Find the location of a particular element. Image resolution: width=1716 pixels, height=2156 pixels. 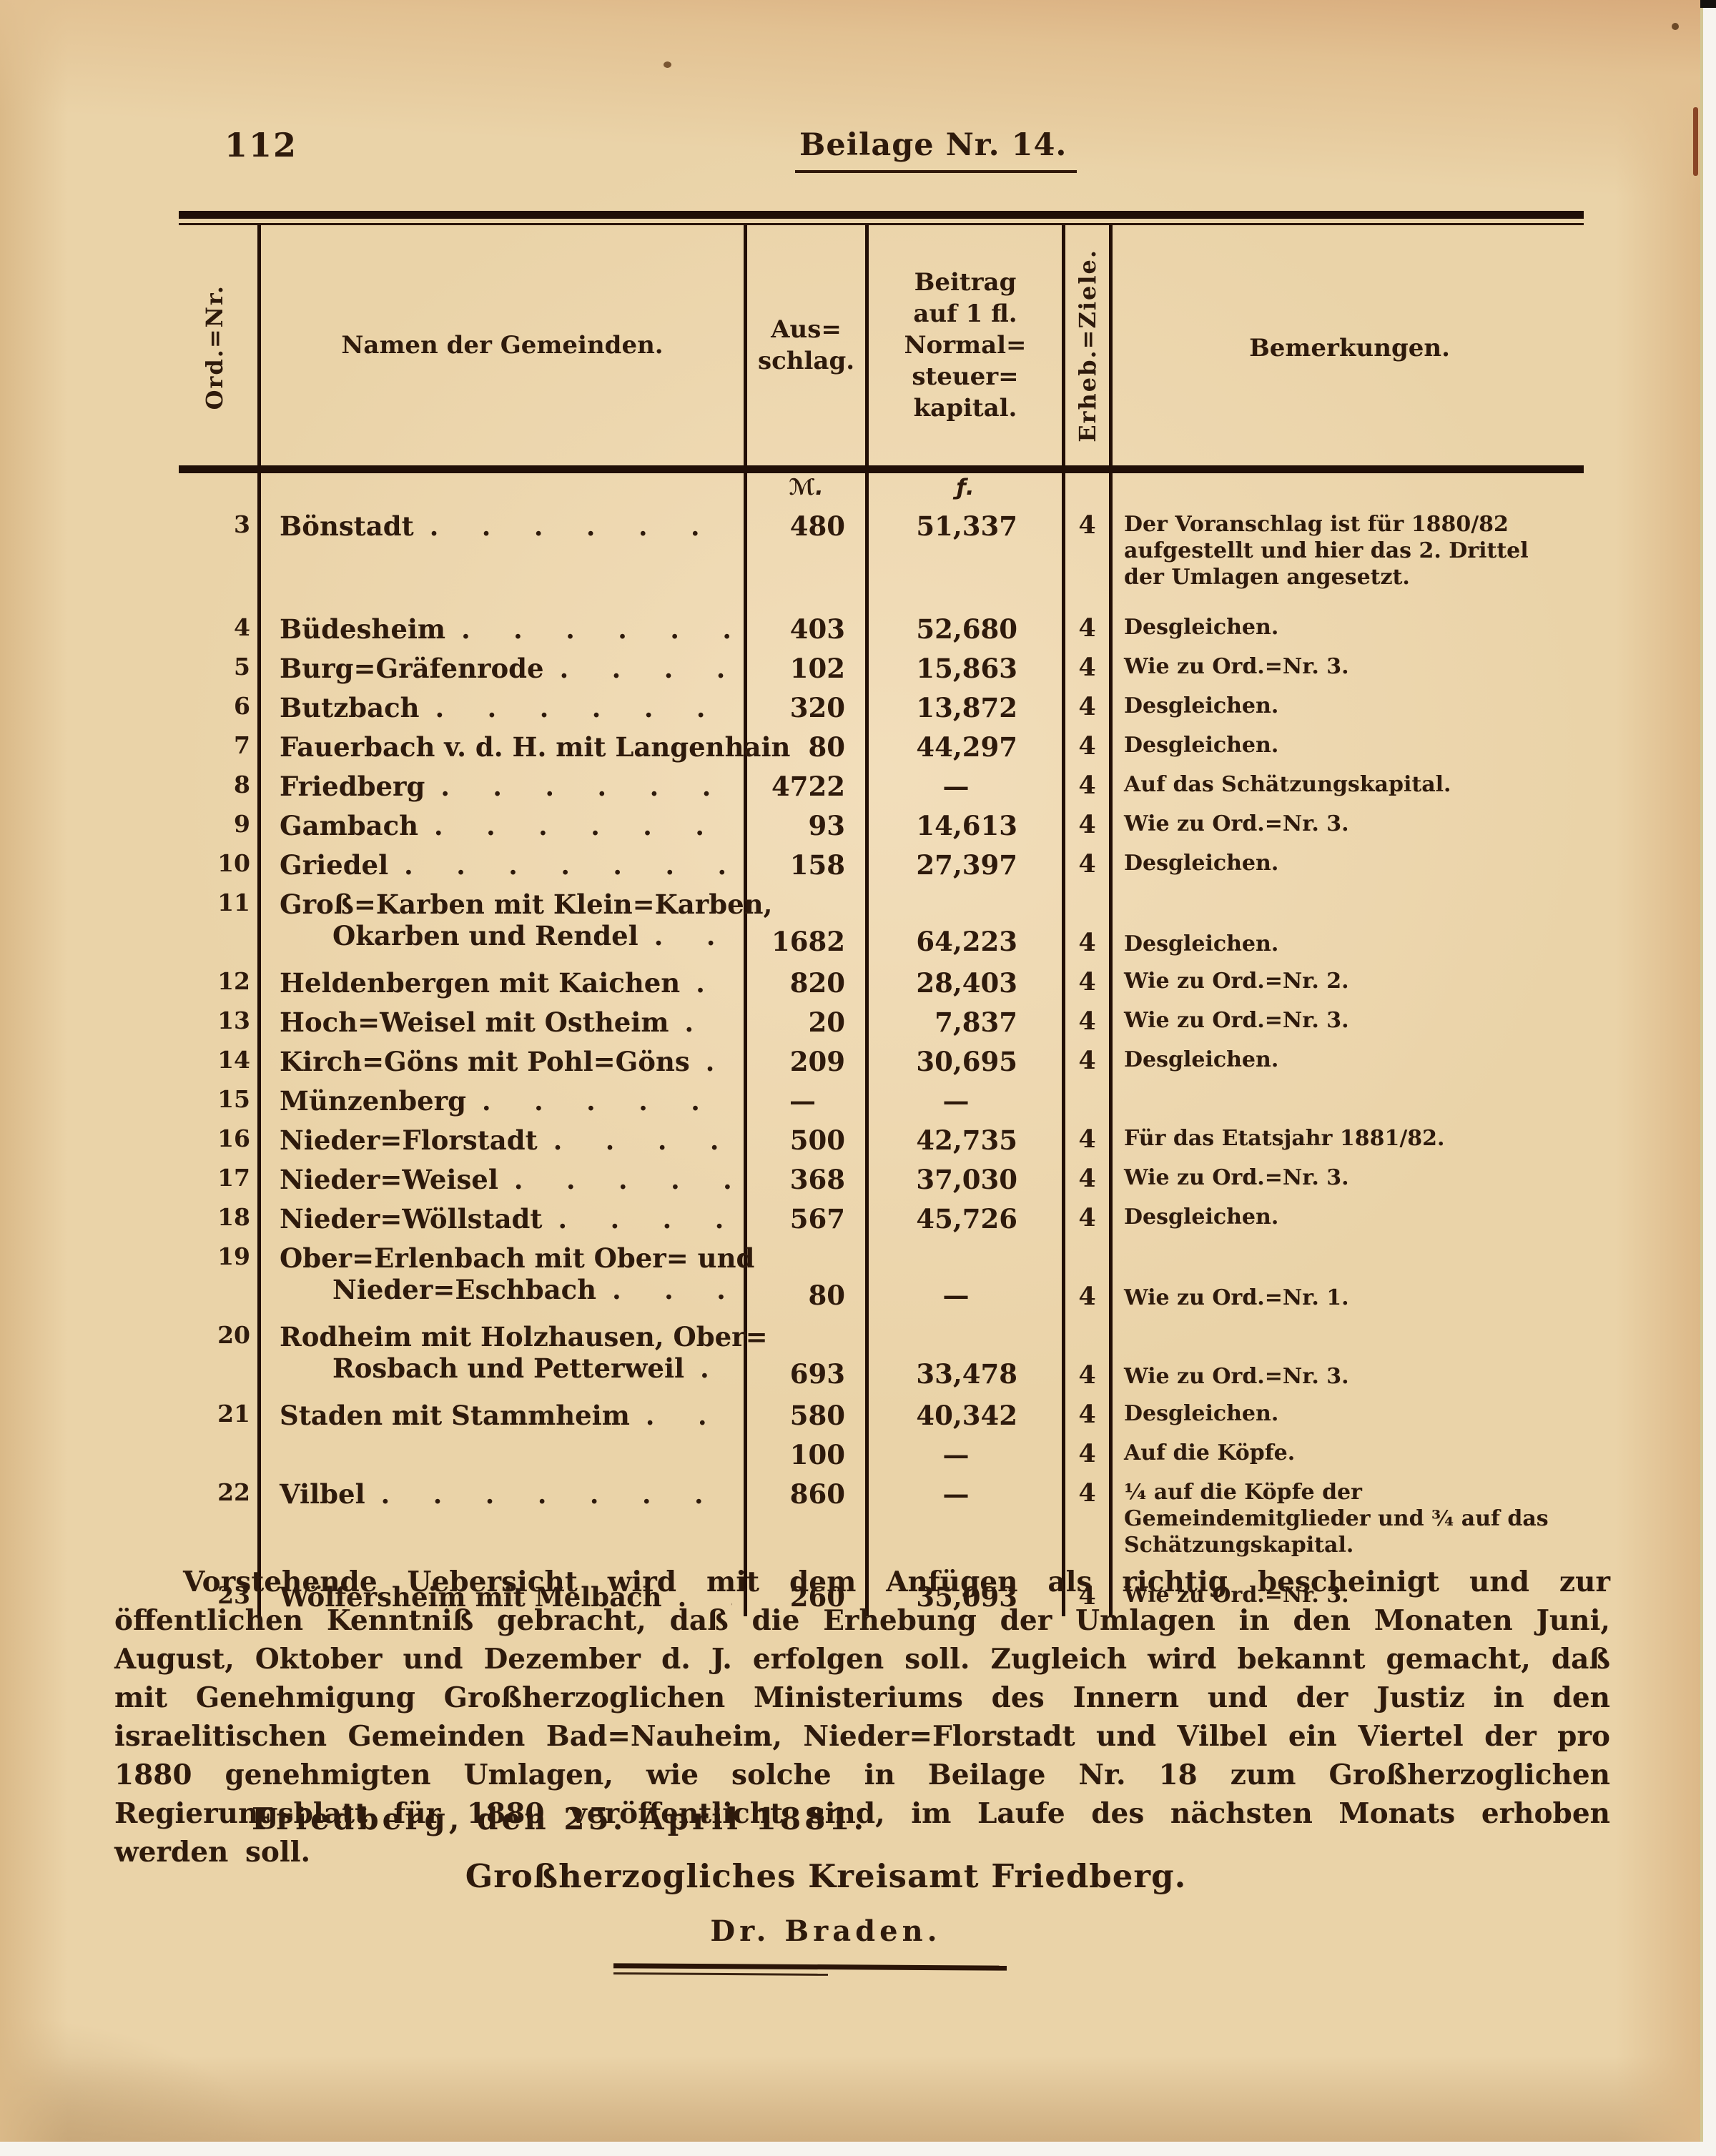

unit-ziele-cell is located at coordinates (1089, 489).